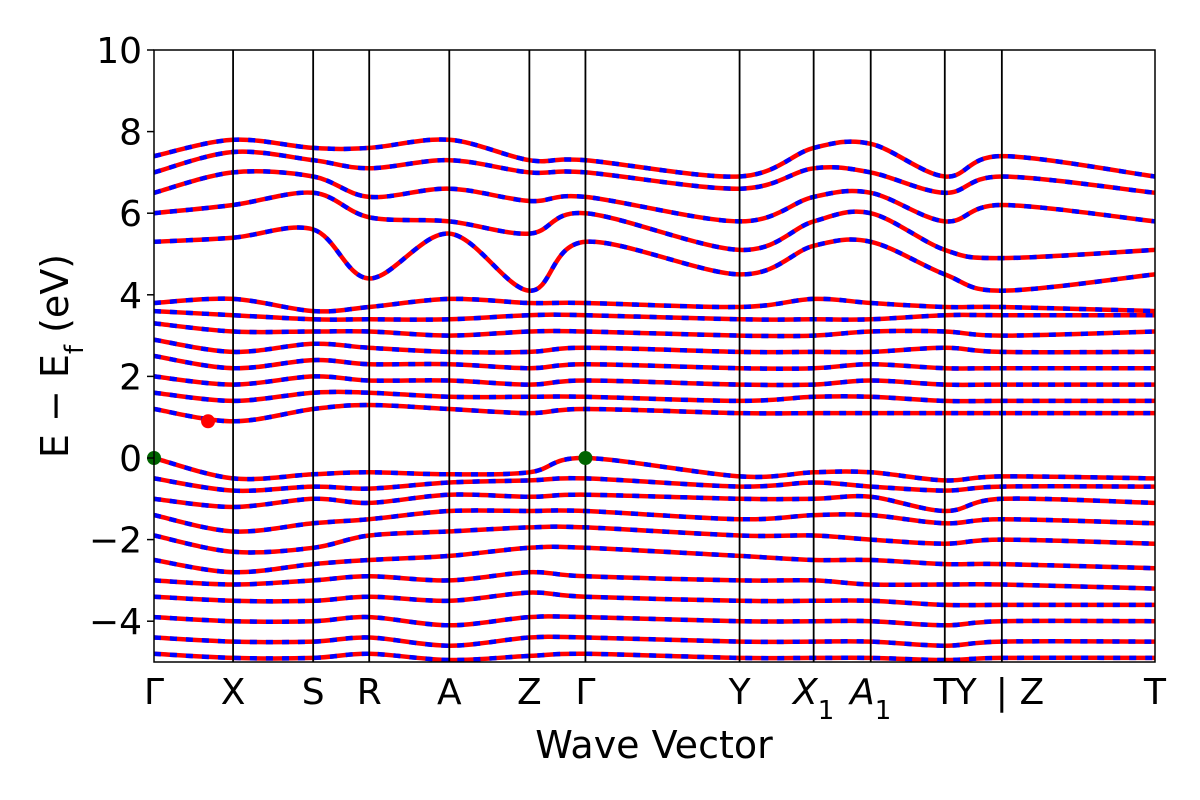  What do you see at coordinates (313, 692) in the screenshot?
I see `kpoint-label-2: S` at bounding box center [313, 692].